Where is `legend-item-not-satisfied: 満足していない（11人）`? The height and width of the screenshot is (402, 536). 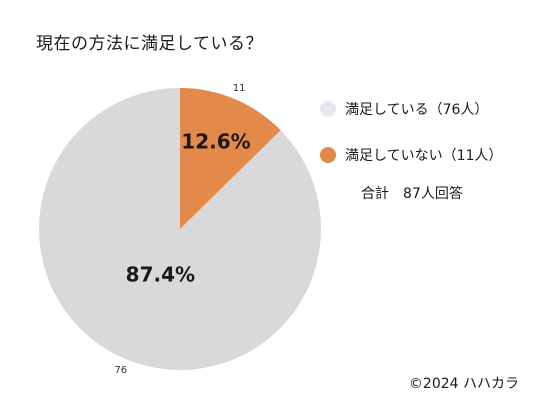
legend-item-not-satisfied: 満足していない（11人） is located at coordinates (425, 155).